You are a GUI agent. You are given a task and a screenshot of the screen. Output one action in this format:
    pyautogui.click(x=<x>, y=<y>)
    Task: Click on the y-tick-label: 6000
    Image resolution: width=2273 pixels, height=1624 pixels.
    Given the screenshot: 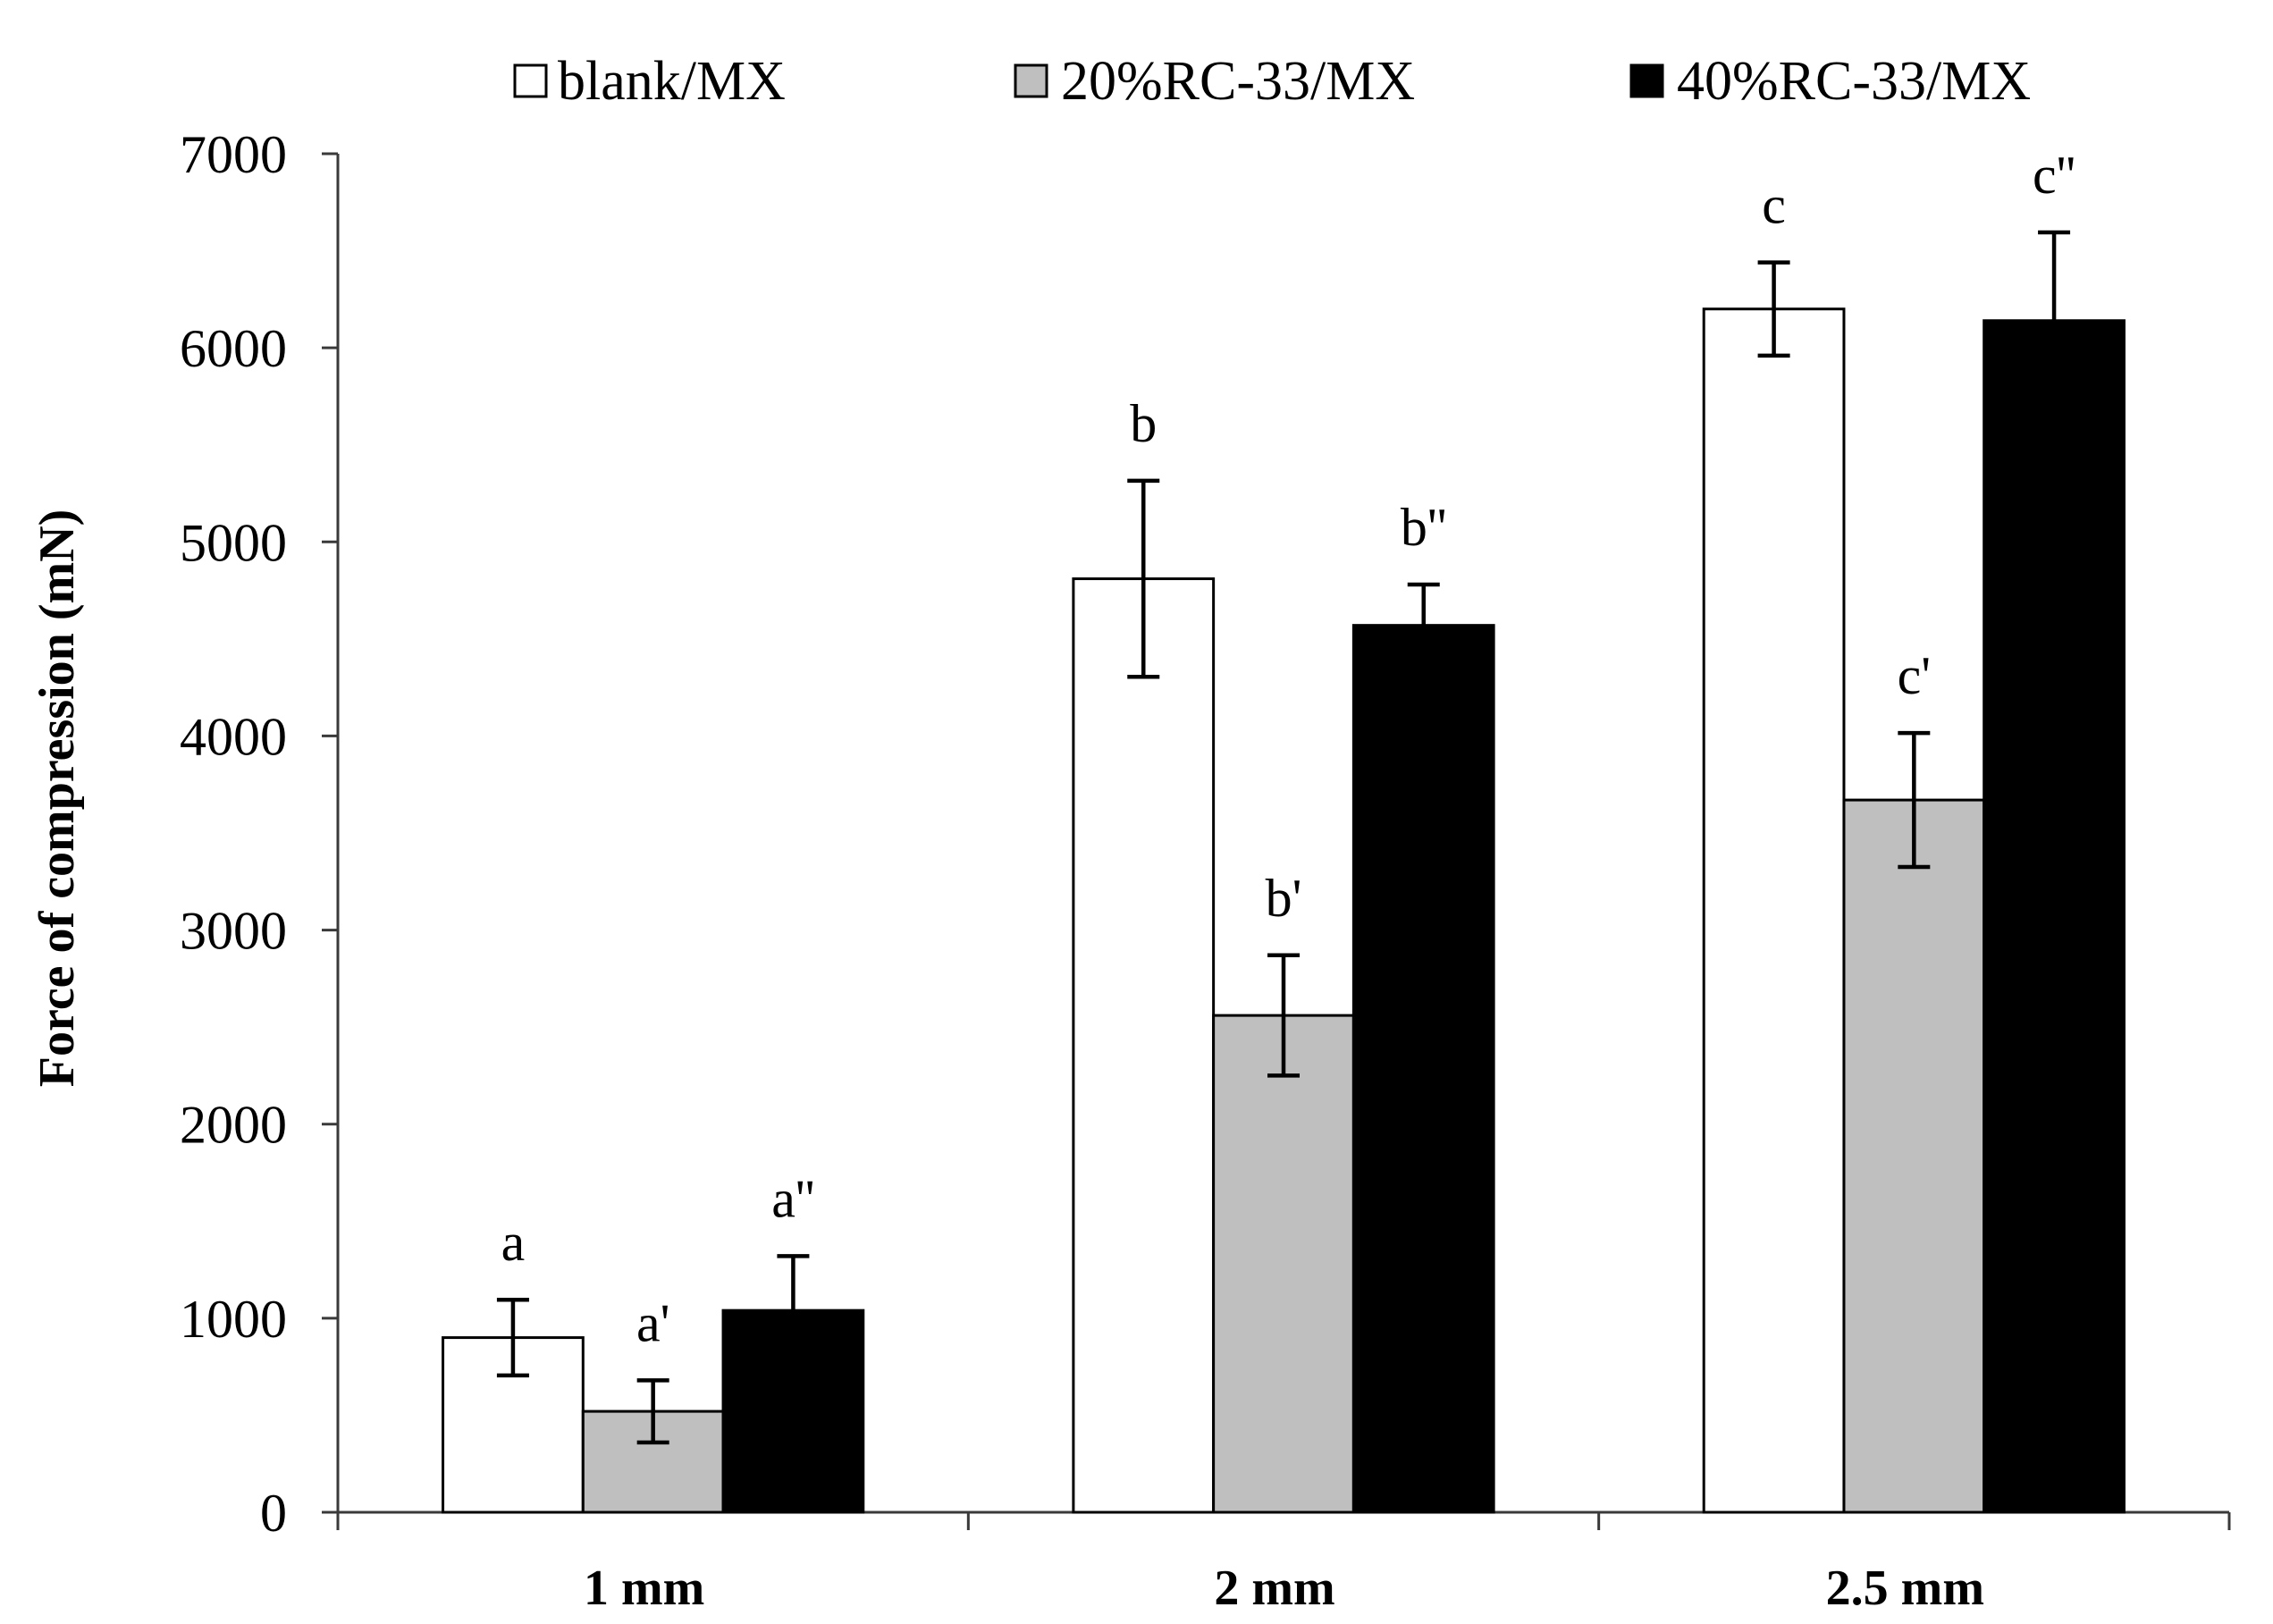 What is the action you would take?
    pyautogui.click(x=234, y=349)
    